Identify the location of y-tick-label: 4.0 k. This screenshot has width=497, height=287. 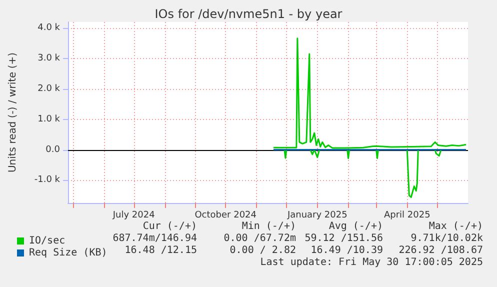
(49, 28).